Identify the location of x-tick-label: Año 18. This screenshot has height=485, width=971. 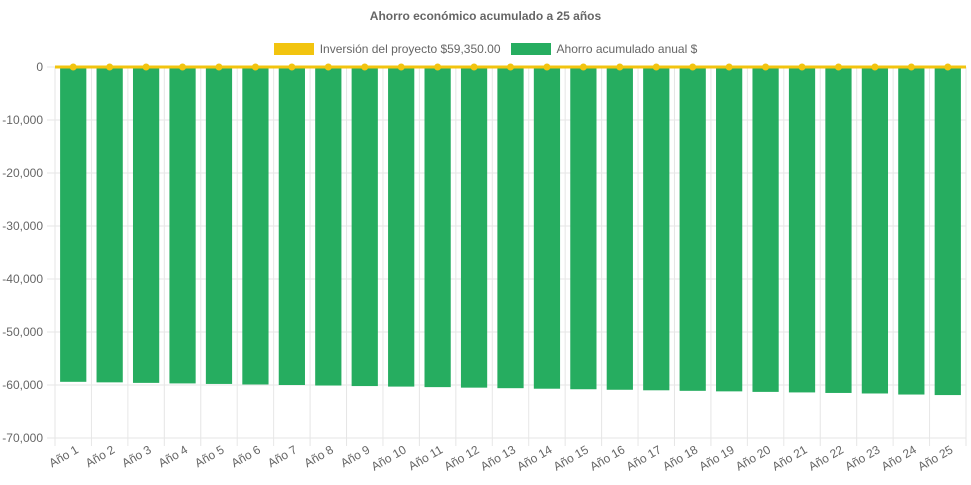
(680, 457).